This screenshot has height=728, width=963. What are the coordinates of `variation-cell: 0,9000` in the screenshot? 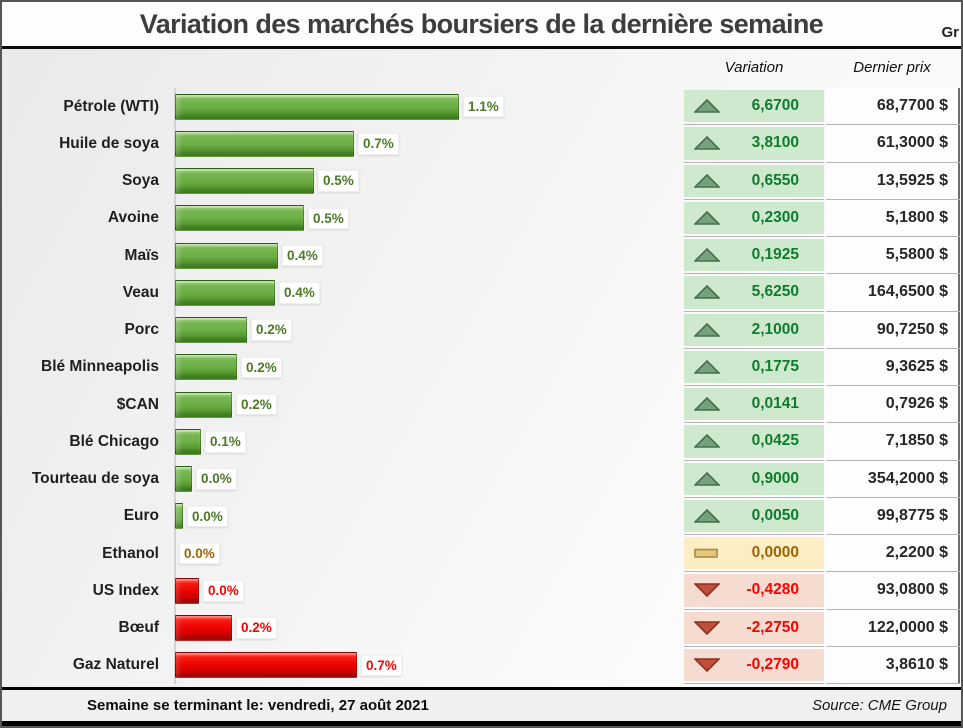 It's located at (754, 479).